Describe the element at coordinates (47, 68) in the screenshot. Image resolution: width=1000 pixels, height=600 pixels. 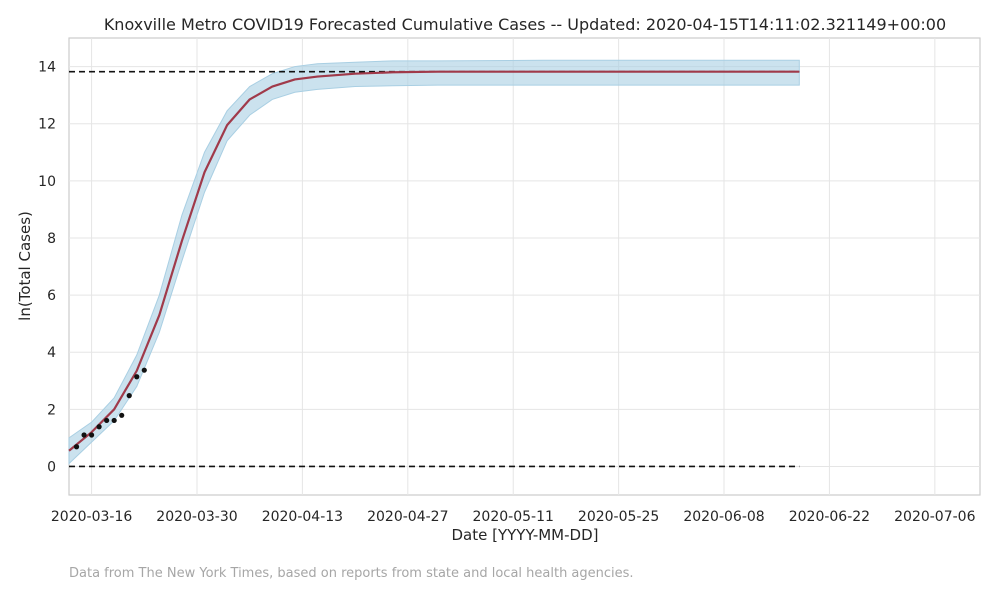
I see `y-tick-label: 14` at that location.